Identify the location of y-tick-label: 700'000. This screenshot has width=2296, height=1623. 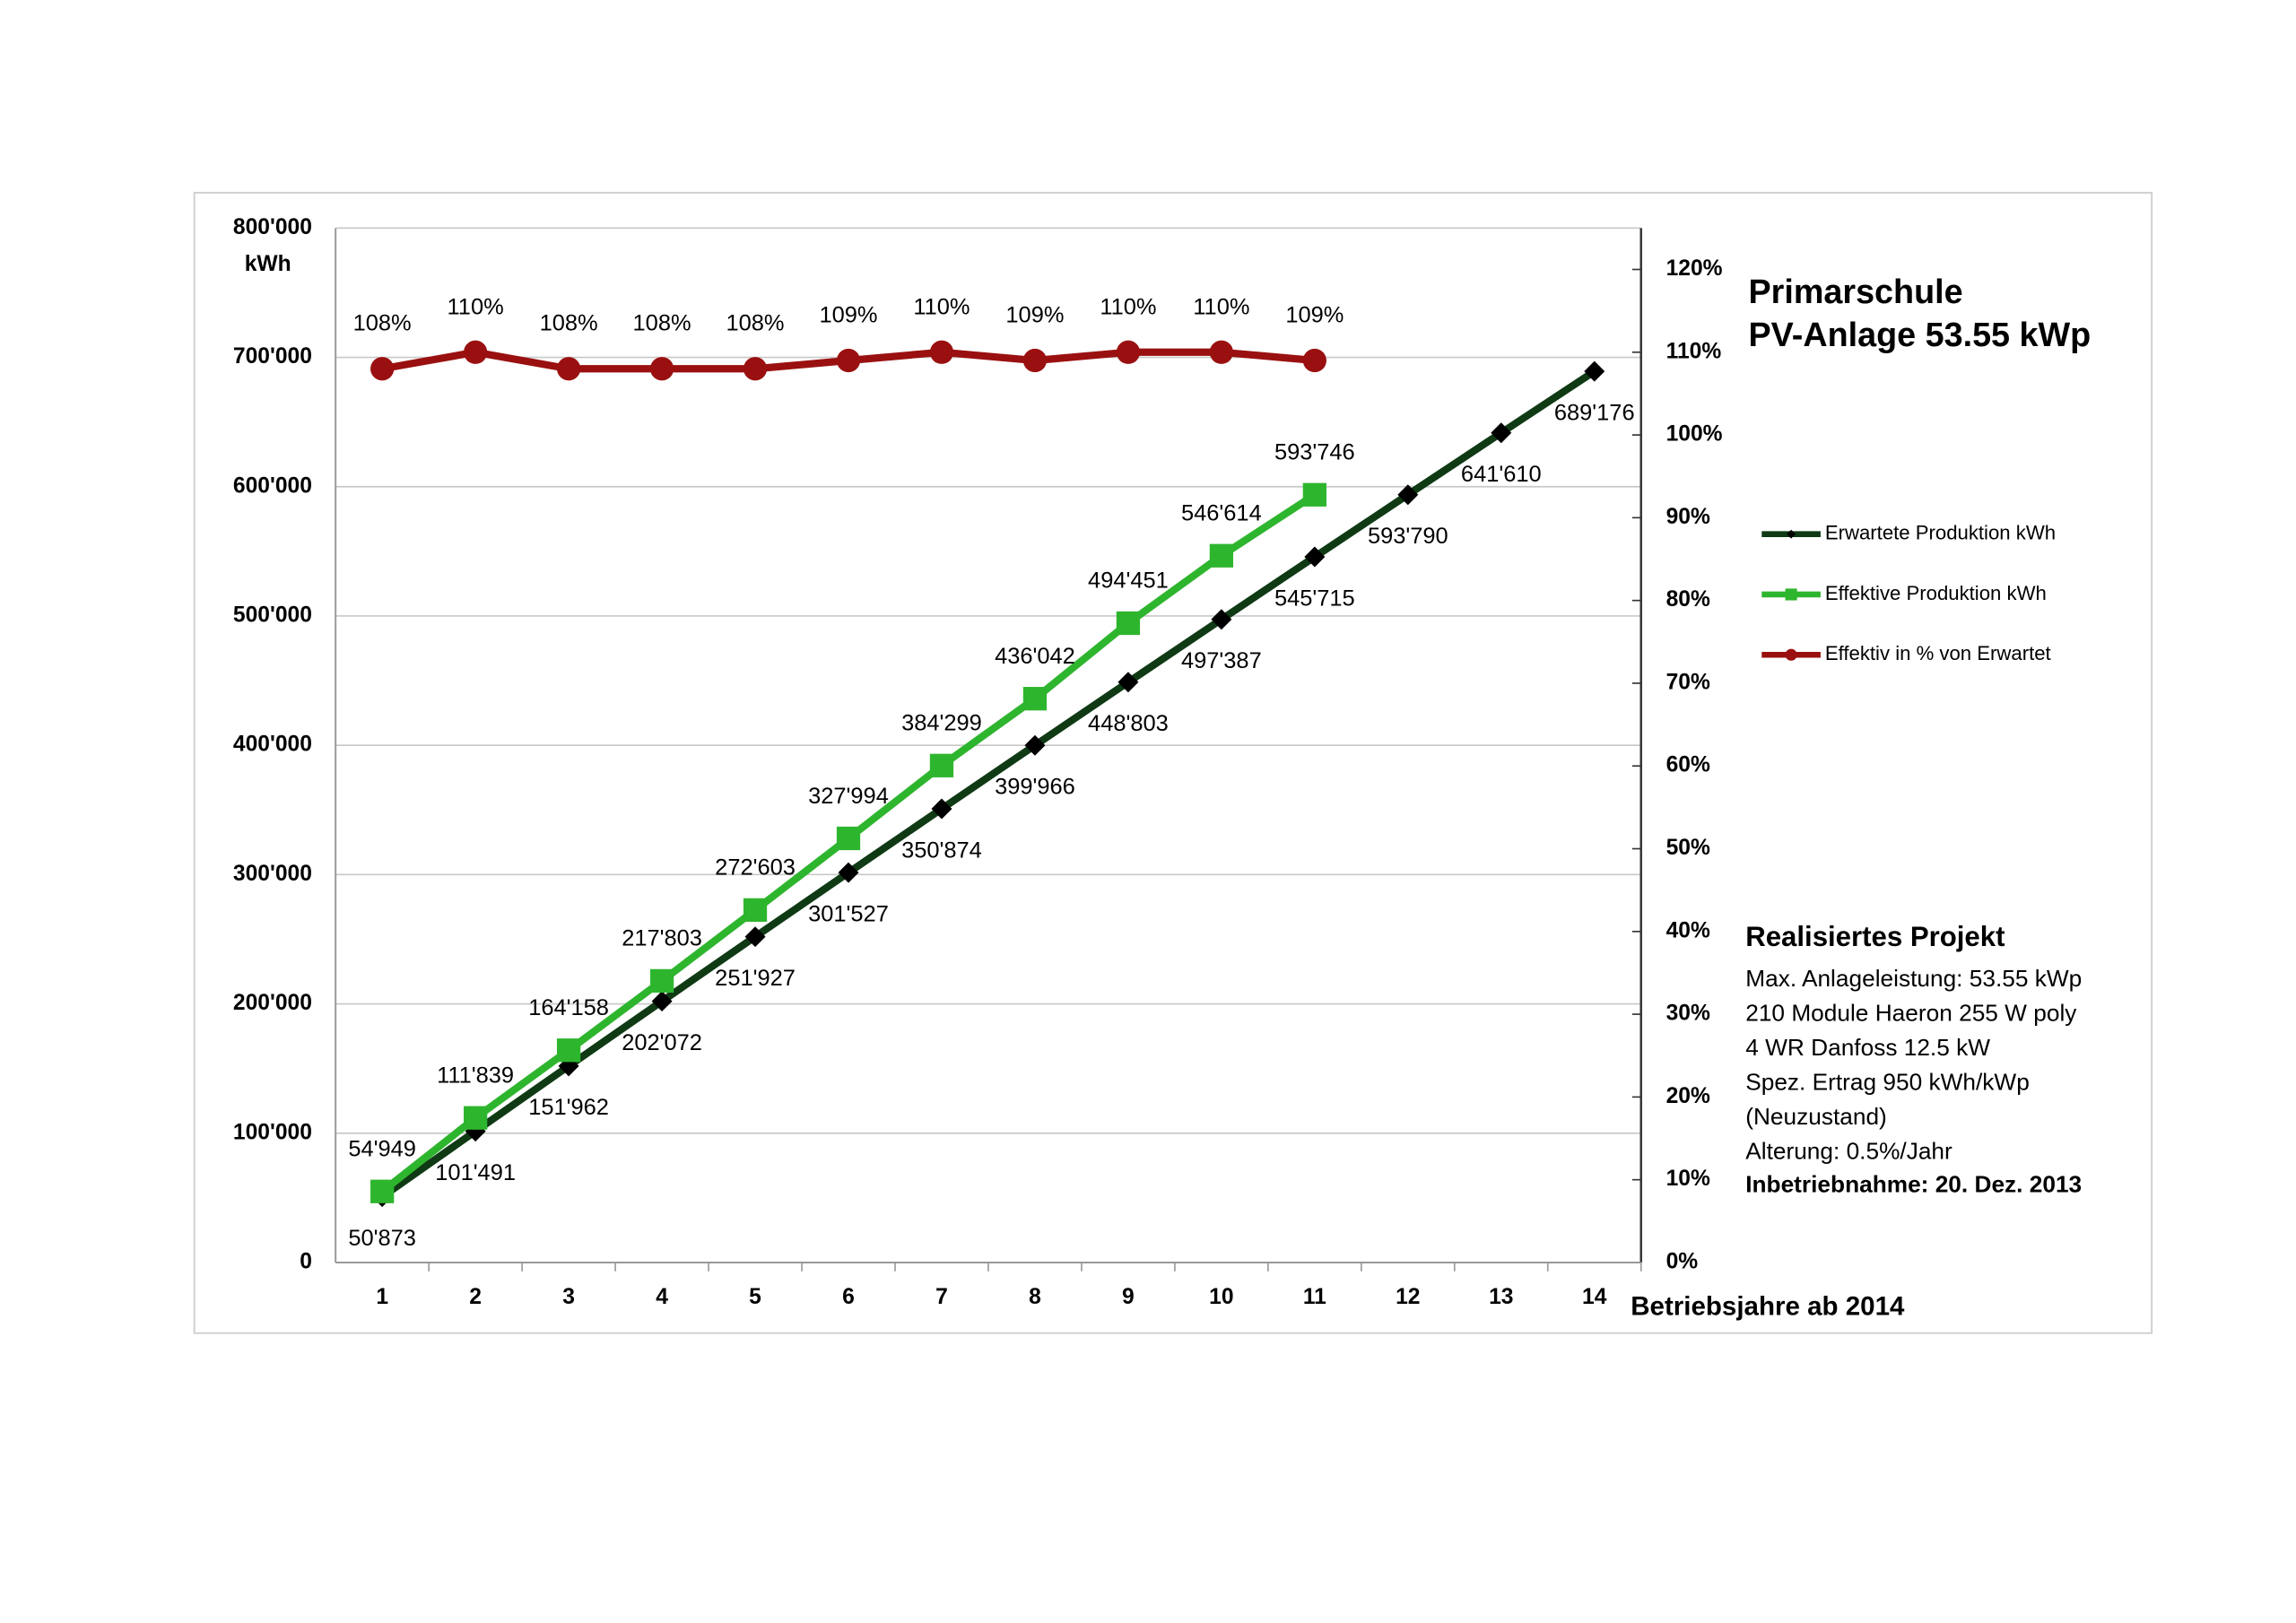
(272, 356).